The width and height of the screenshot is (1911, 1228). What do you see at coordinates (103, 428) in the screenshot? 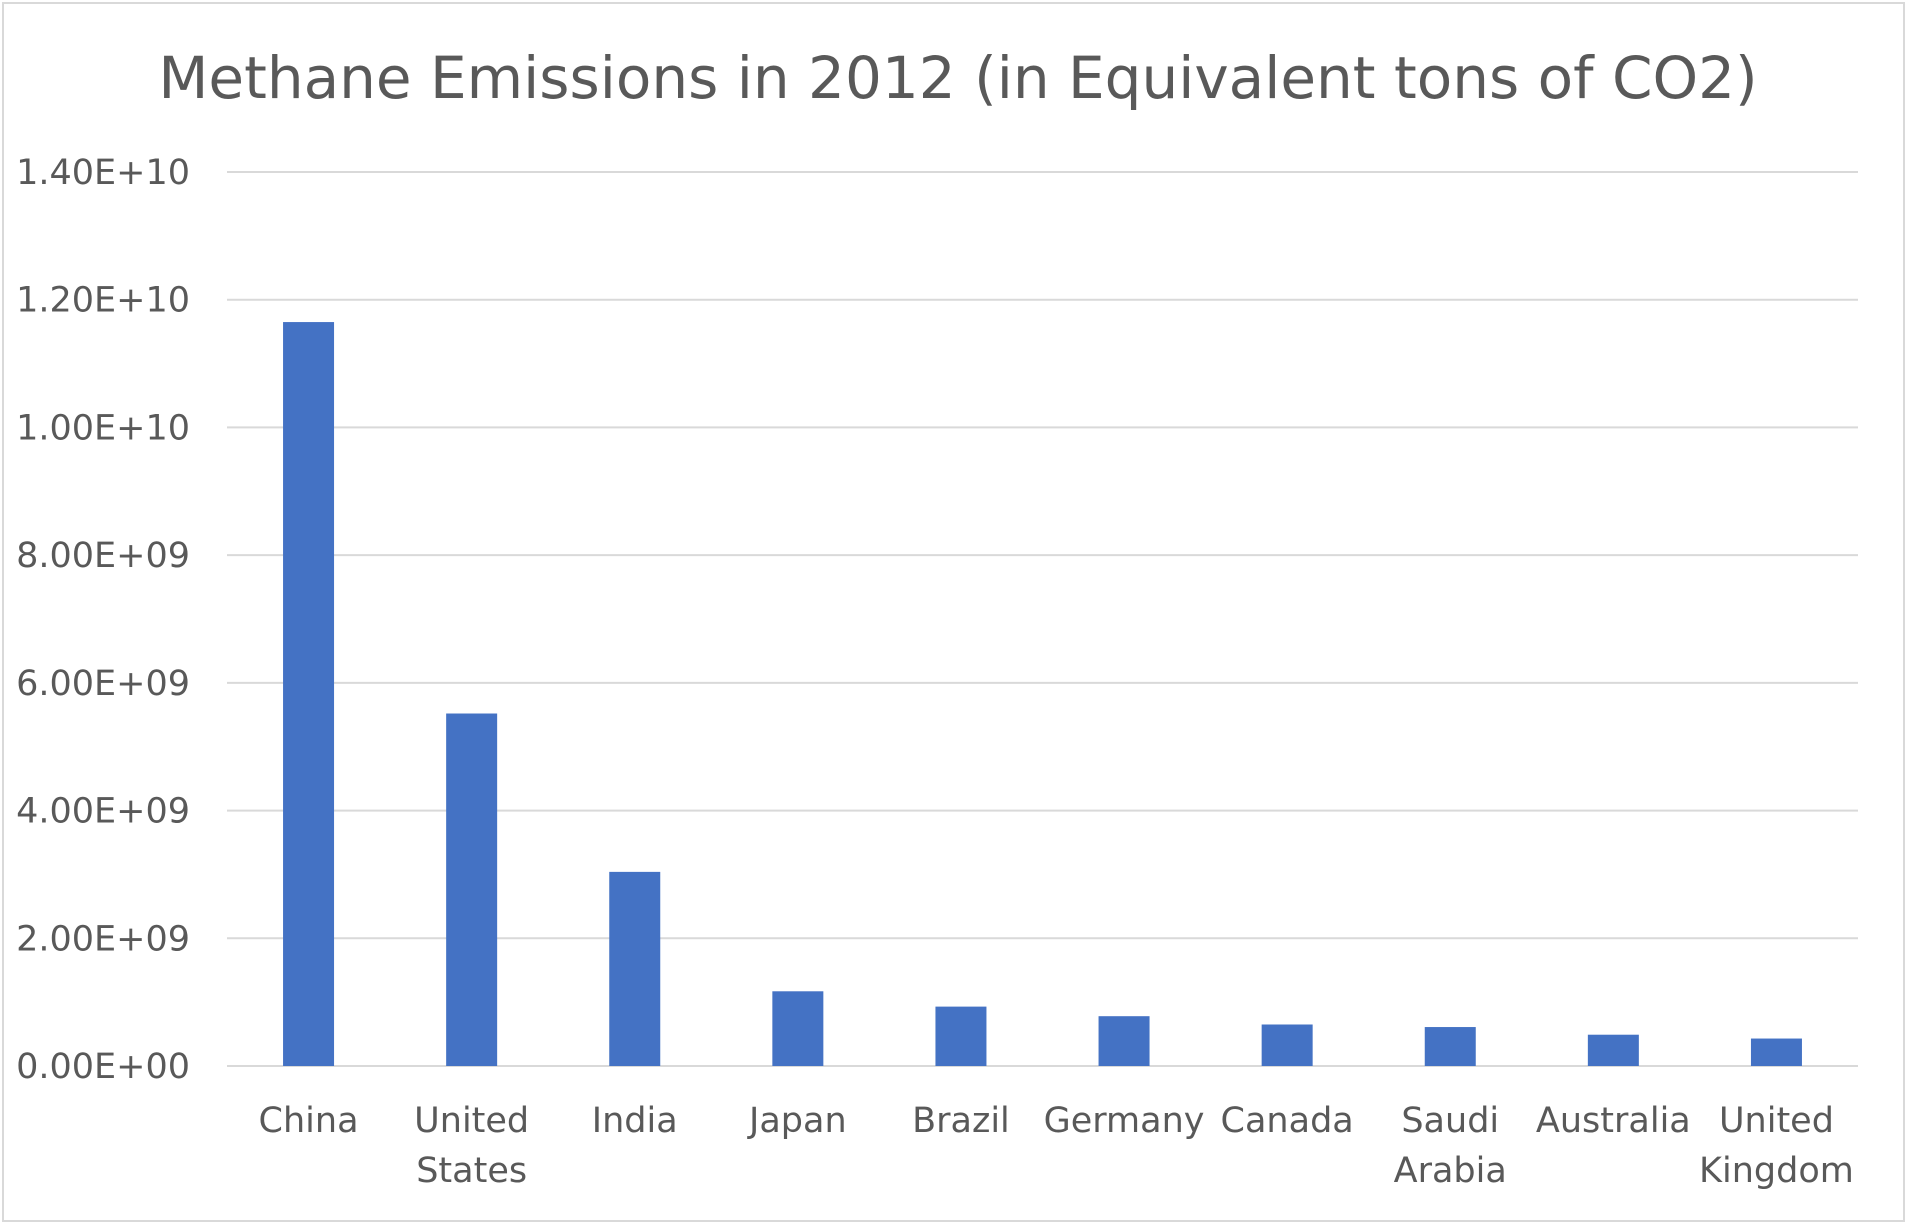
I see `y-tick-label: 1.00E+10` at bounding box center [103, 428].